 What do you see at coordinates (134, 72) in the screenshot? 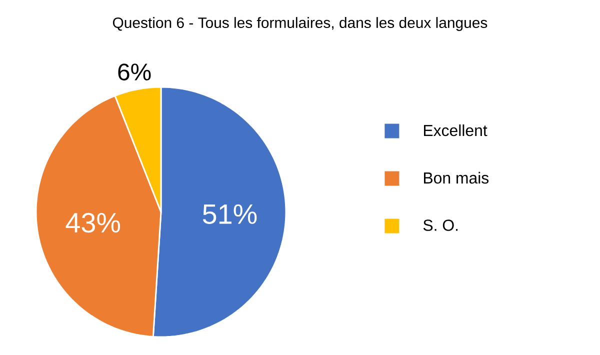
I see `data-label: 6%` at bounding box center [134, 72].